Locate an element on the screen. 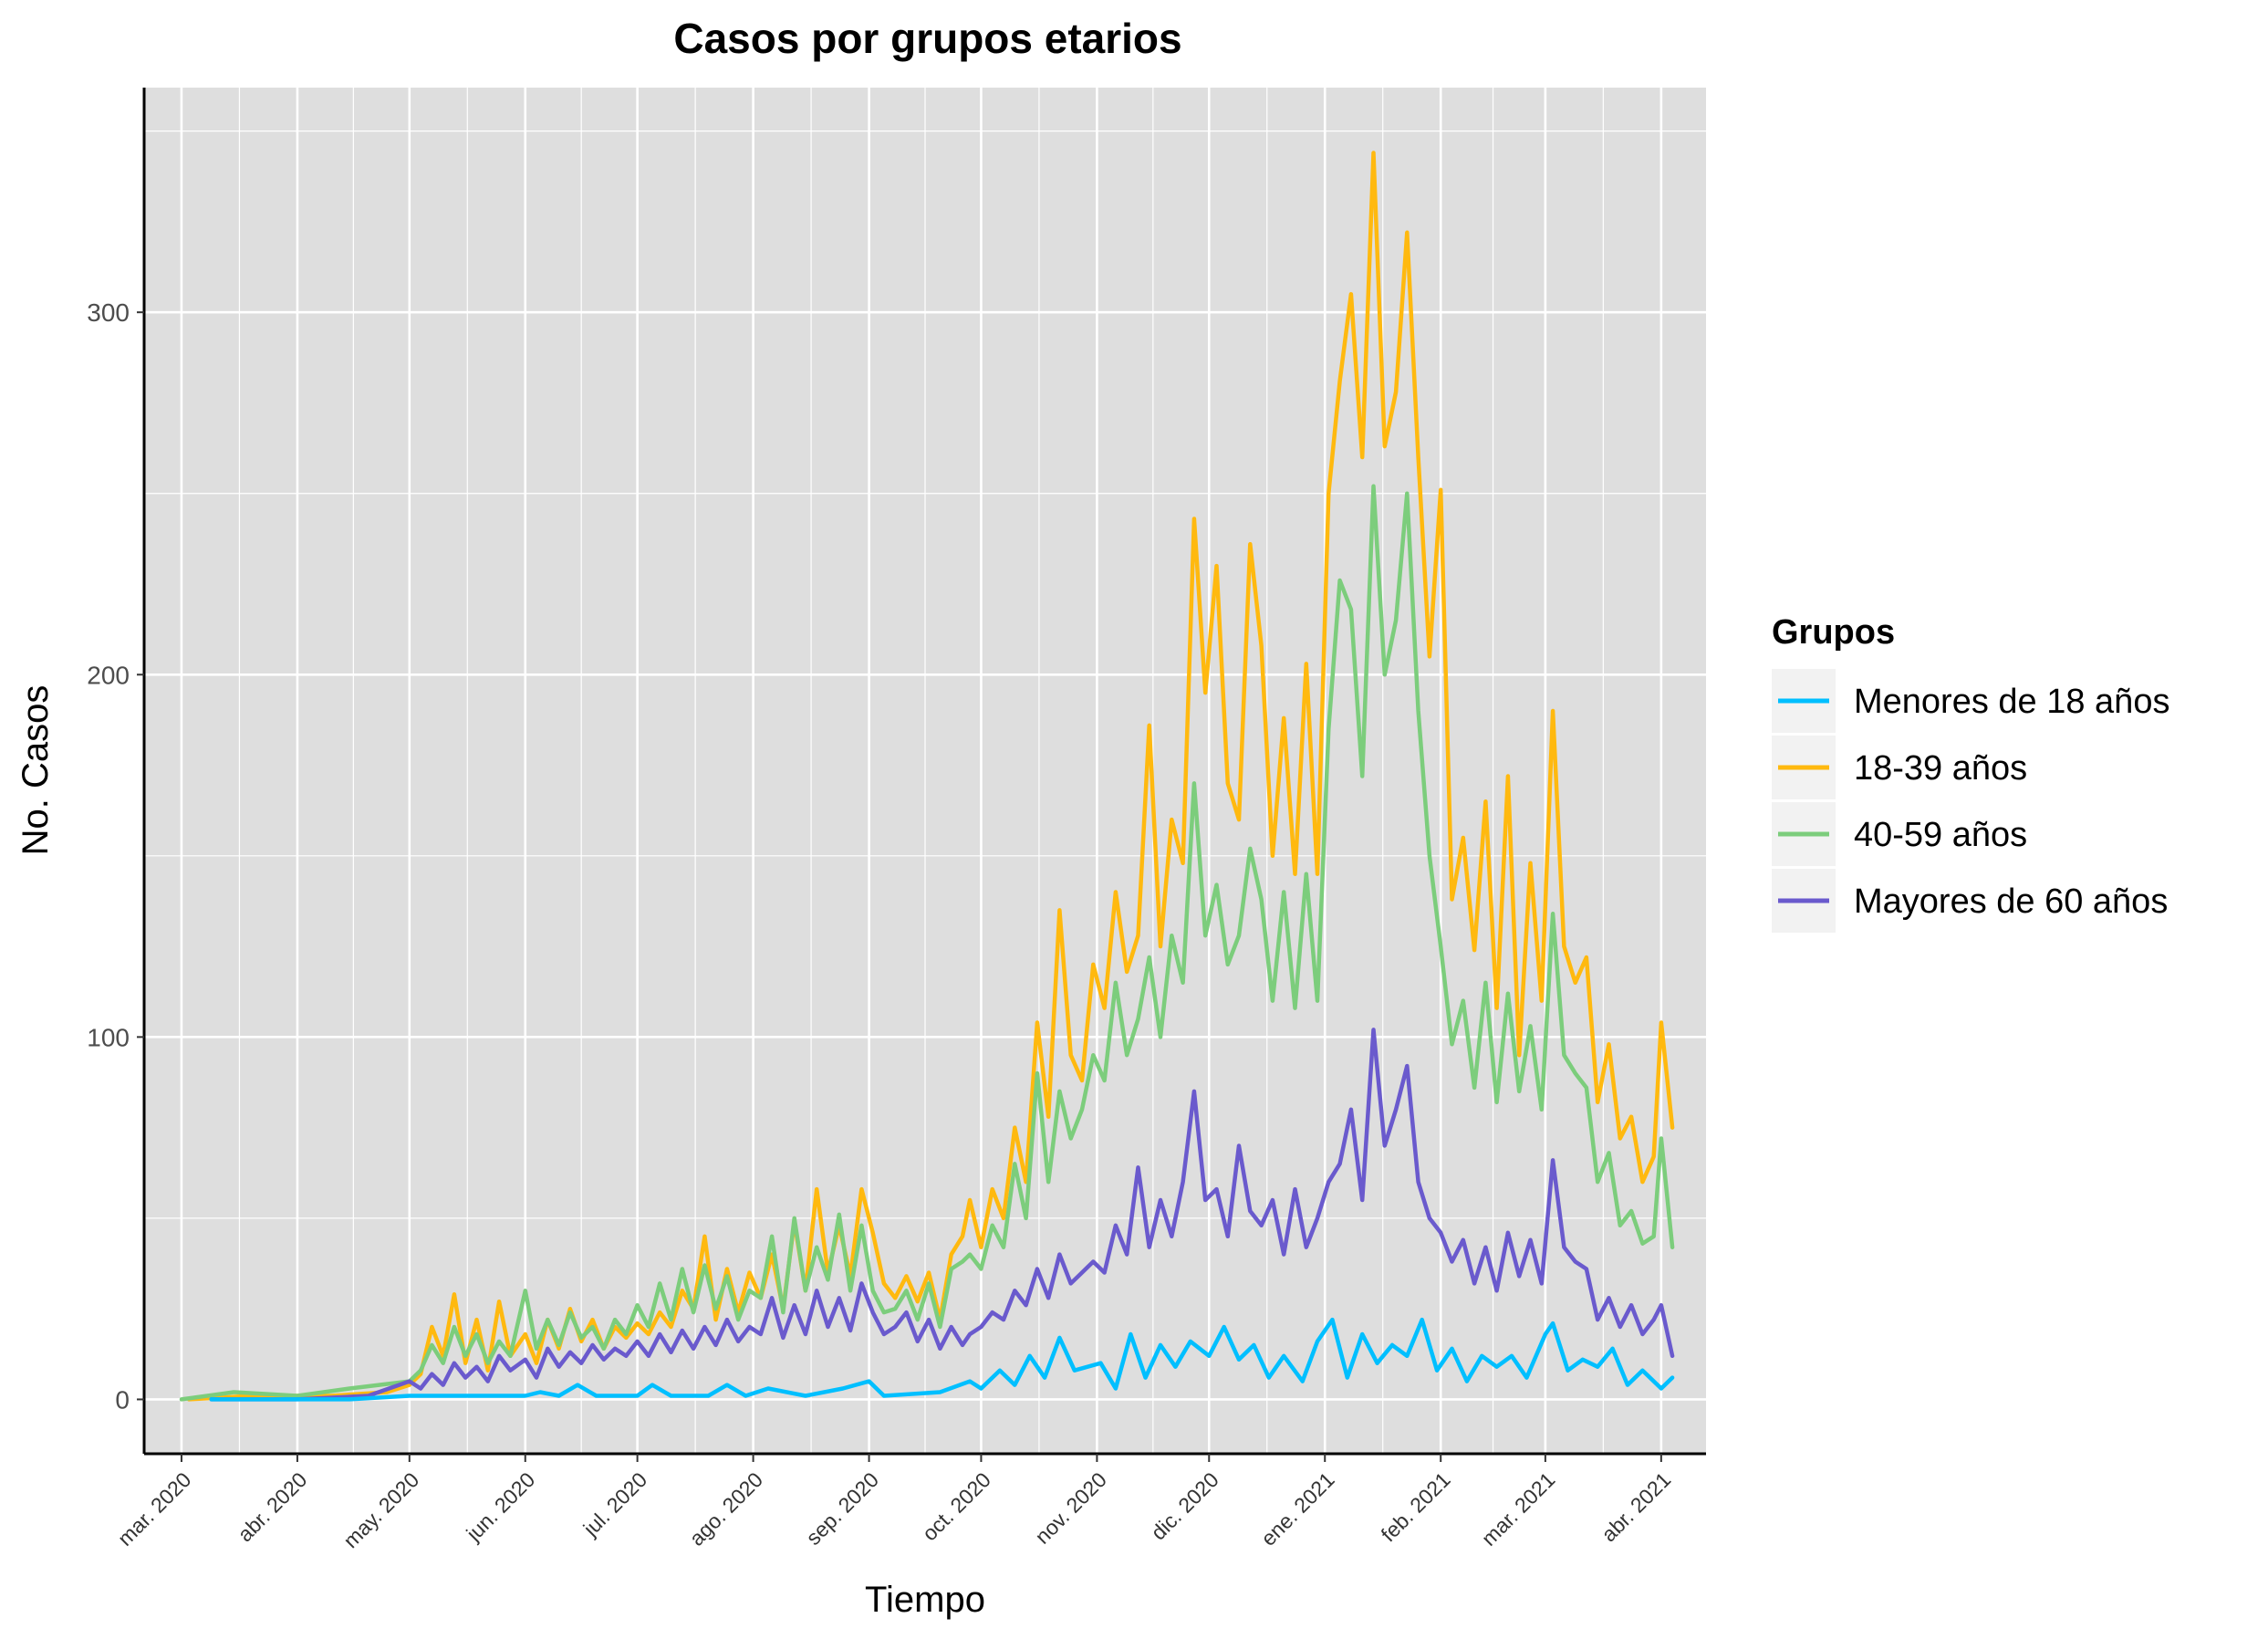 The width and height of the screenshot is (2268, 1639). legend-label-mayores-de-60-a-os: Mayores de 60 años is located at coordinates (2011, 901).